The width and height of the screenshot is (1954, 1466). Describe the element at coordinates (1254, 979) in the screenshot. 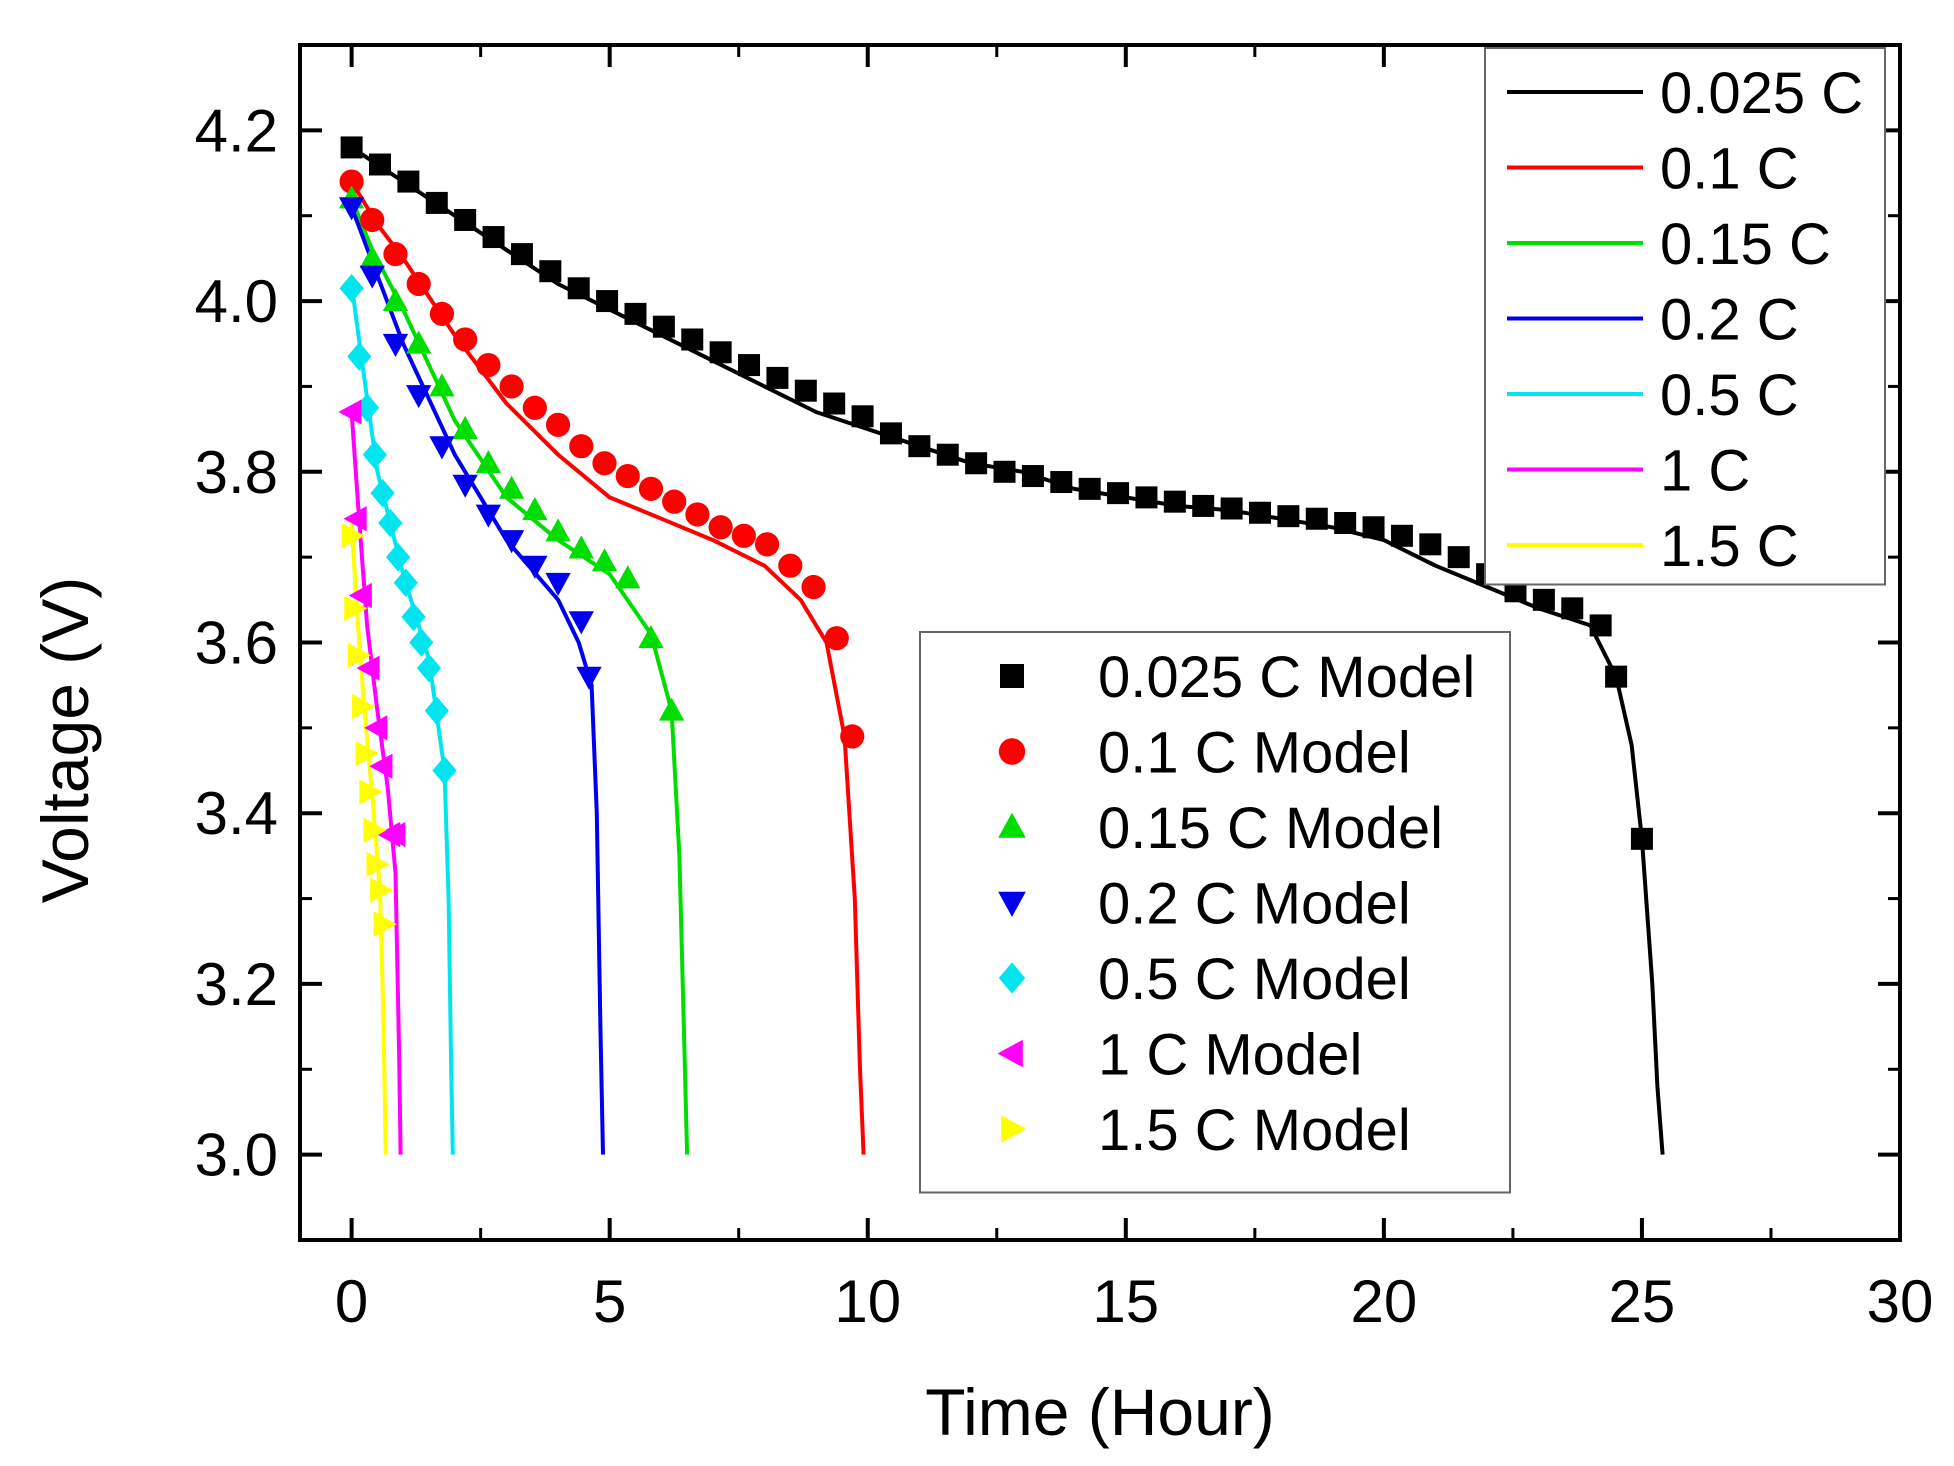

I see `legend-marker-label: 0.5 C Model` at that location.